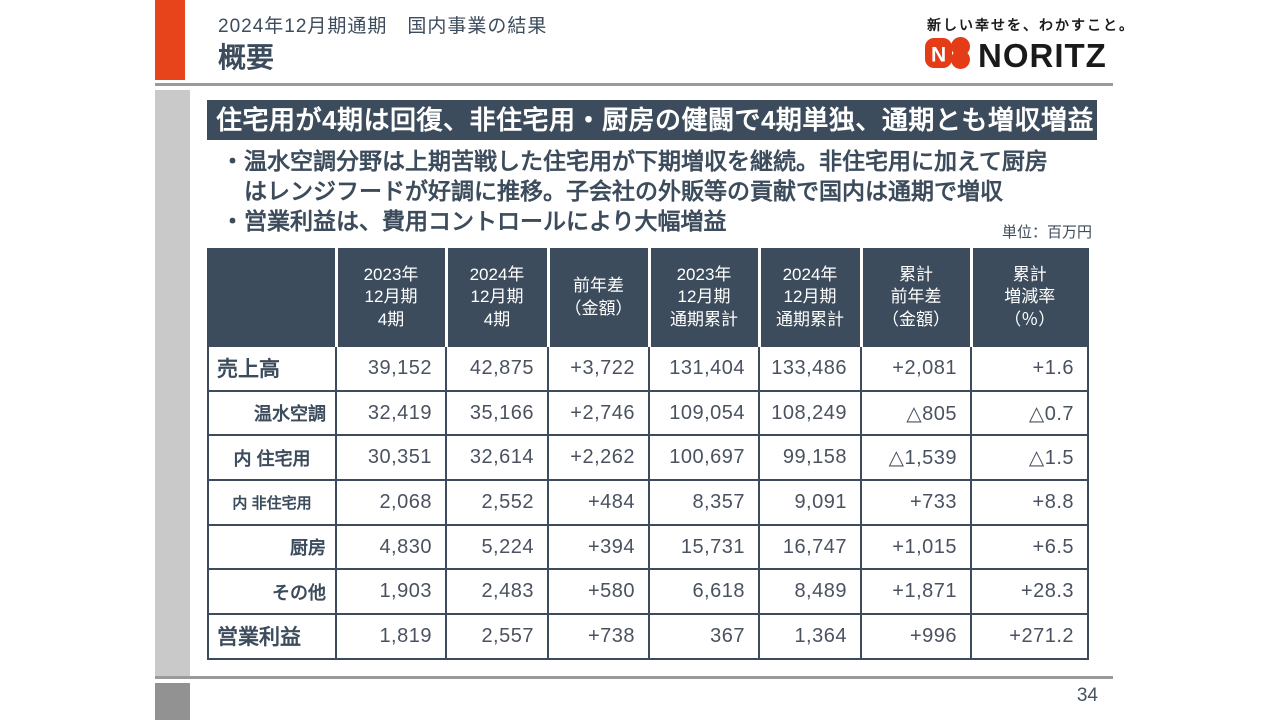 The image size is (1280, 720). Describe the element at coordinates (391, 502) in the screenshot. I see `table-cell: 2,068` at that location.